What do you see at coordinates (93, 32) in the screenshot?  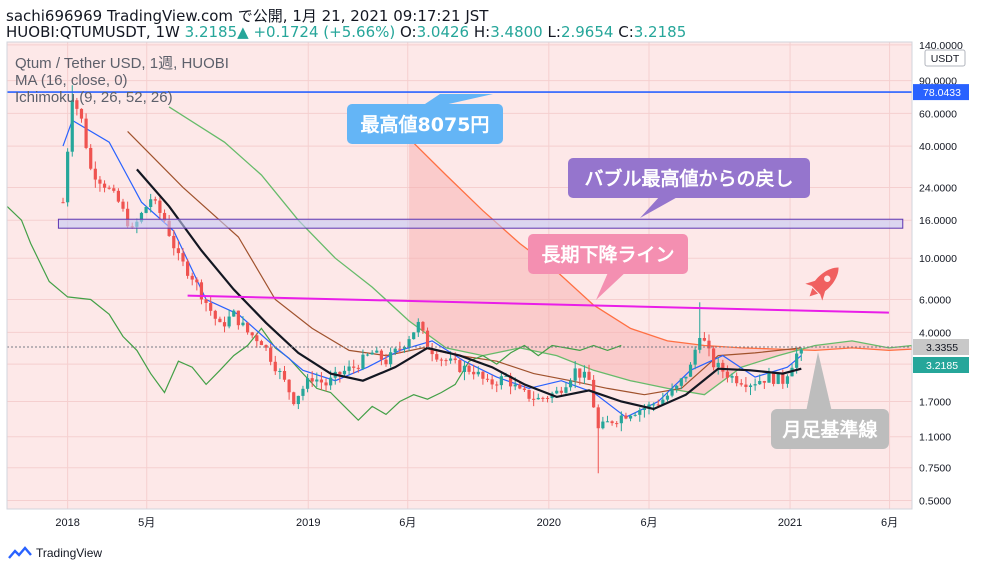 I see `symbol-label: HUOBI:QTUMUSDT, 1W` at bounding box center [93, 32].